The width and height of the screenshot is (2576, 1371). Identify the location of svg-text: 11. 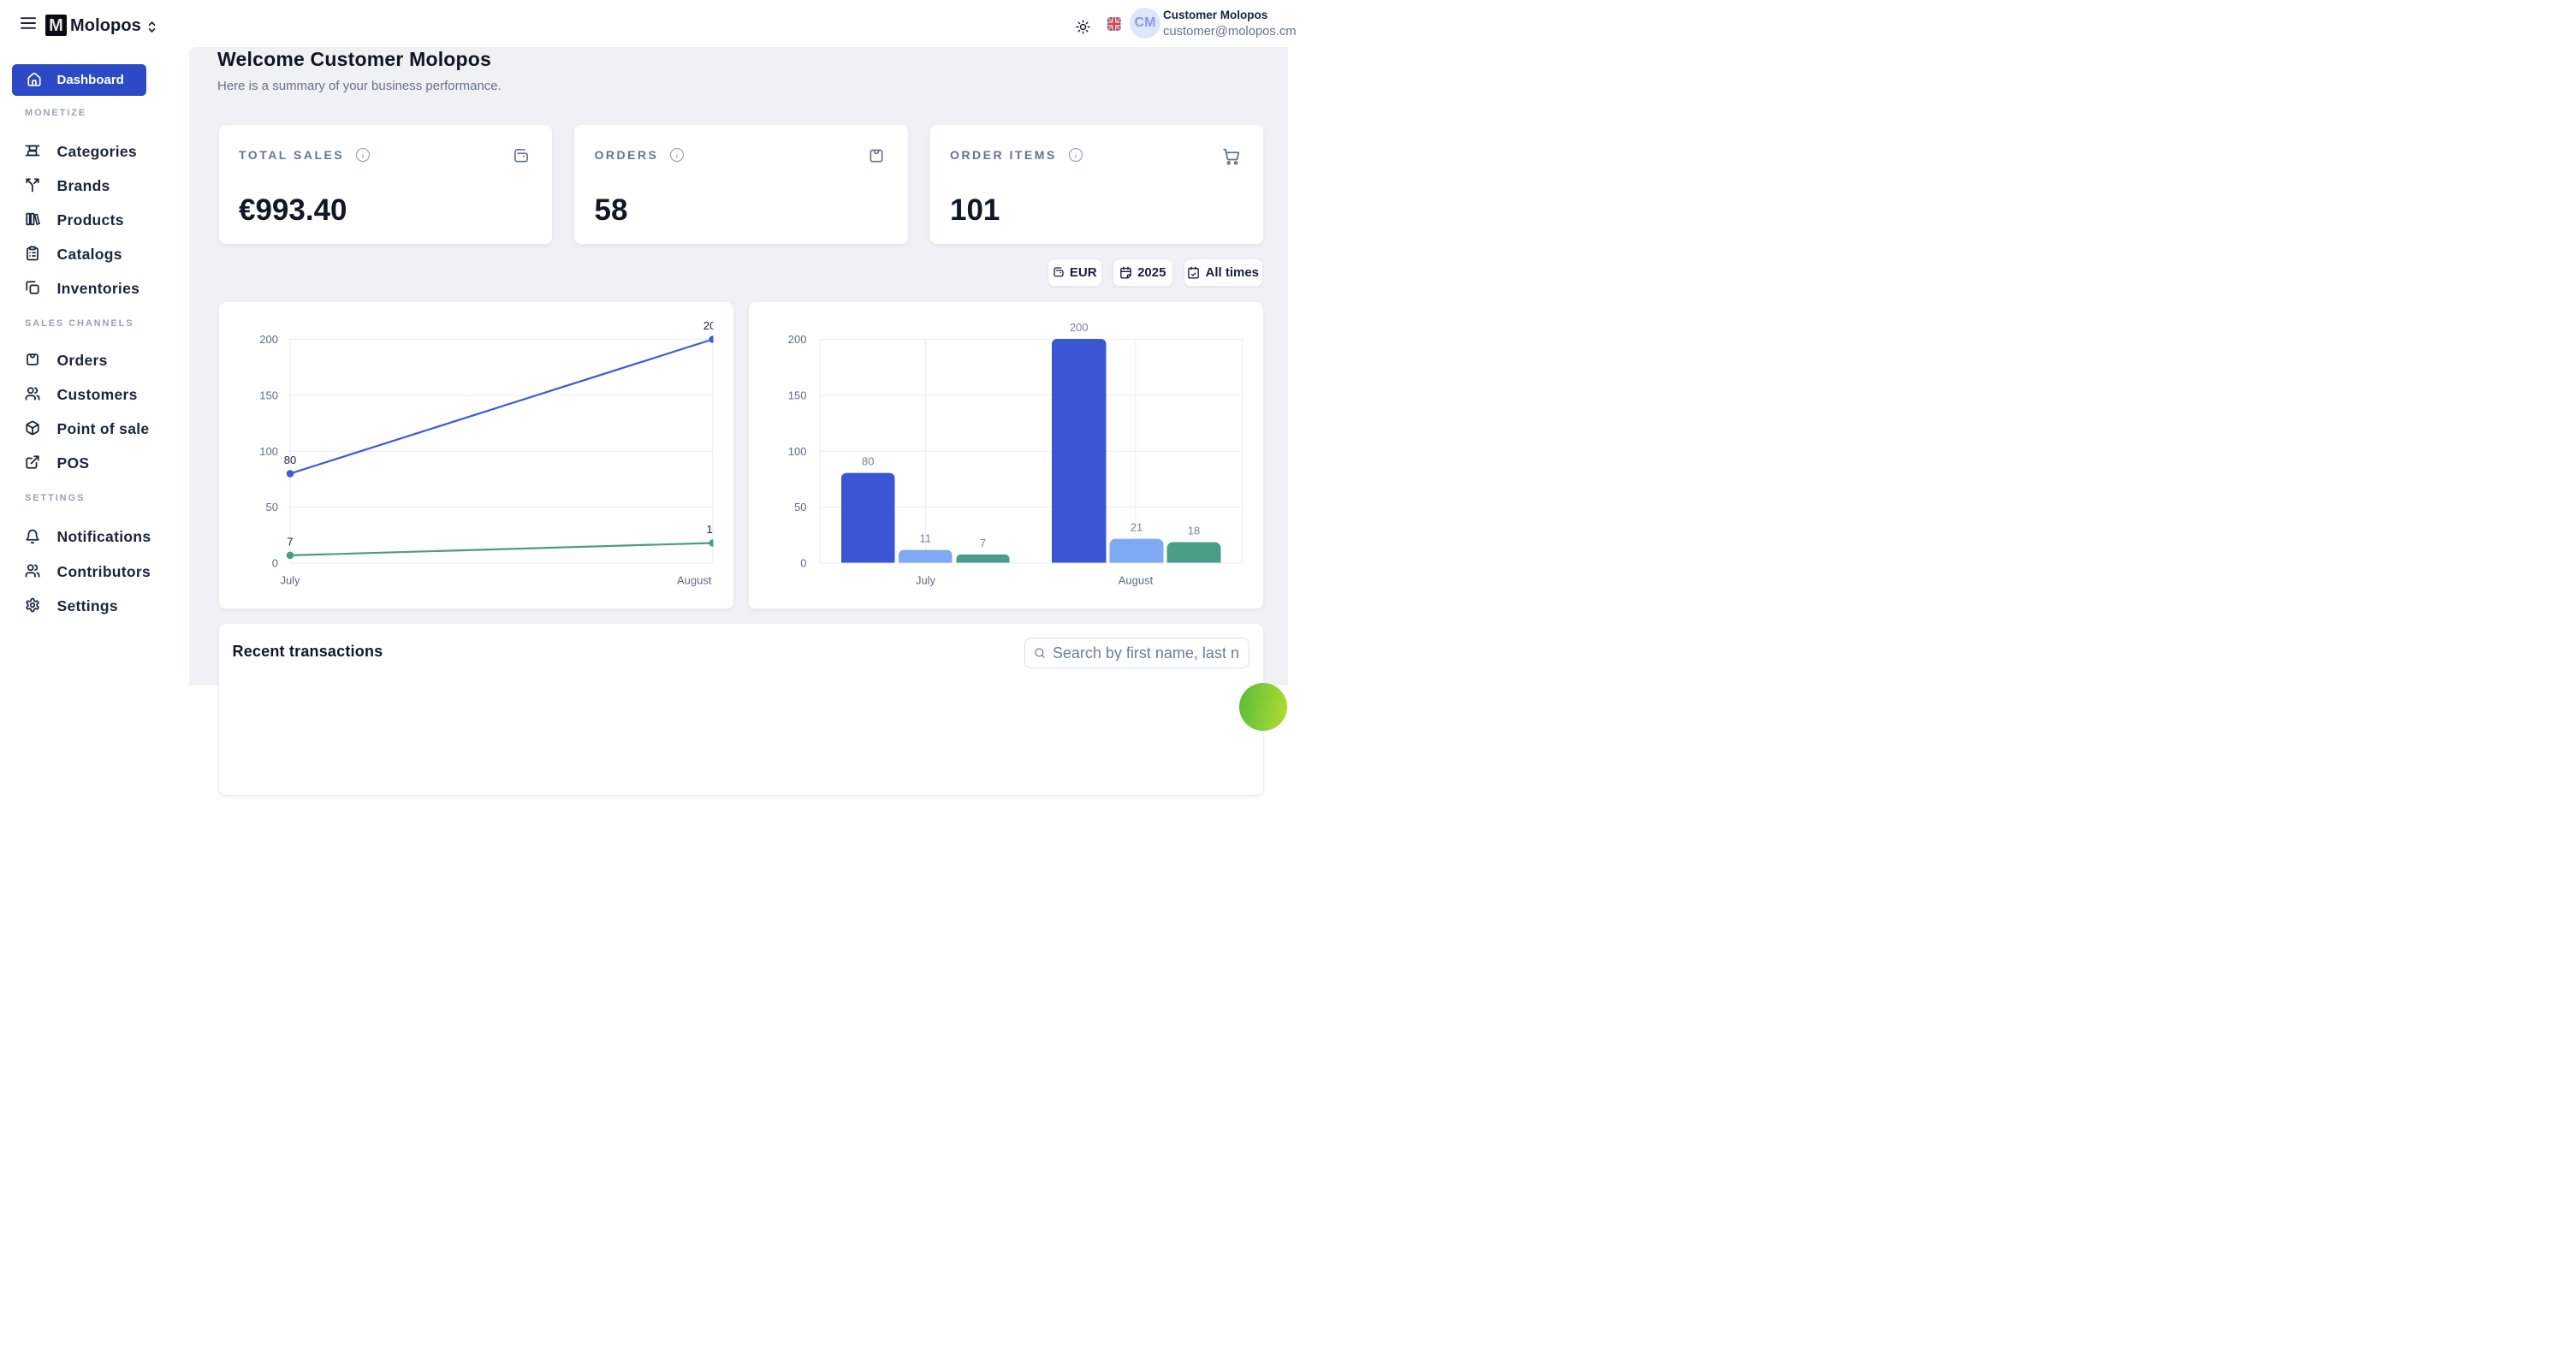
(925, 537).